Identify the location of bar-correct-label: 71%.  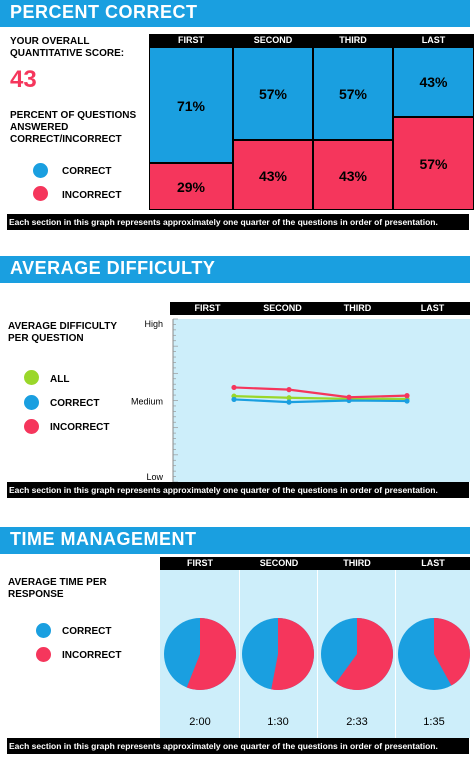
(191, 105).